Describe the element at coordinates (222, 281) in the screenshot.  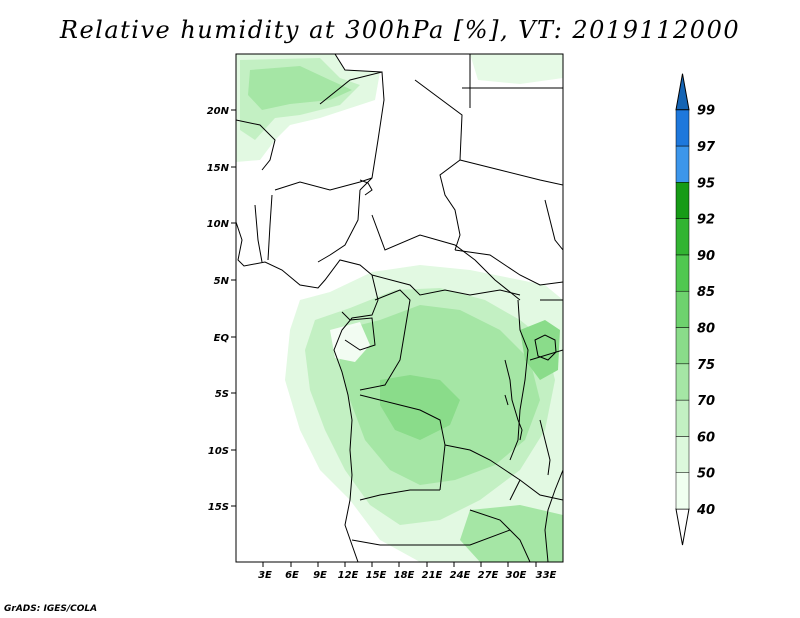
I see `lat-tick-label: 5N` at that location.